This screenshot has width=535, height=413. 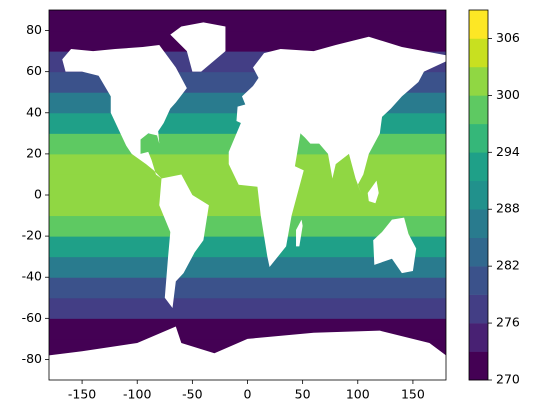 I want to click on x-tick-label: -100, so click(x=137, y=394).